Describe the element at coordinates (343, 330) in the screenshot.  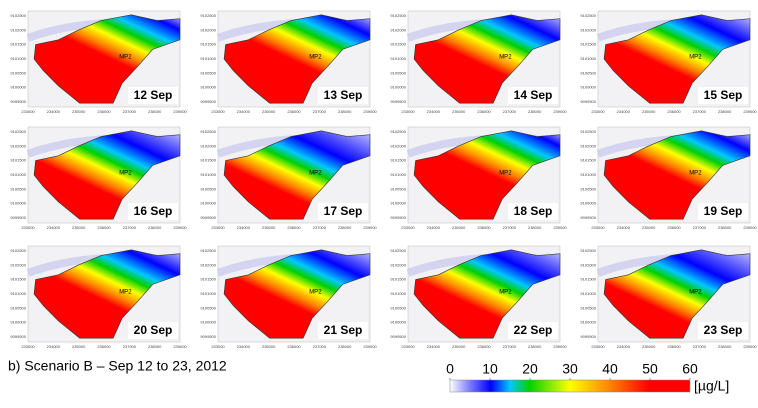
I see `date-label: 21 Sep` at that location.